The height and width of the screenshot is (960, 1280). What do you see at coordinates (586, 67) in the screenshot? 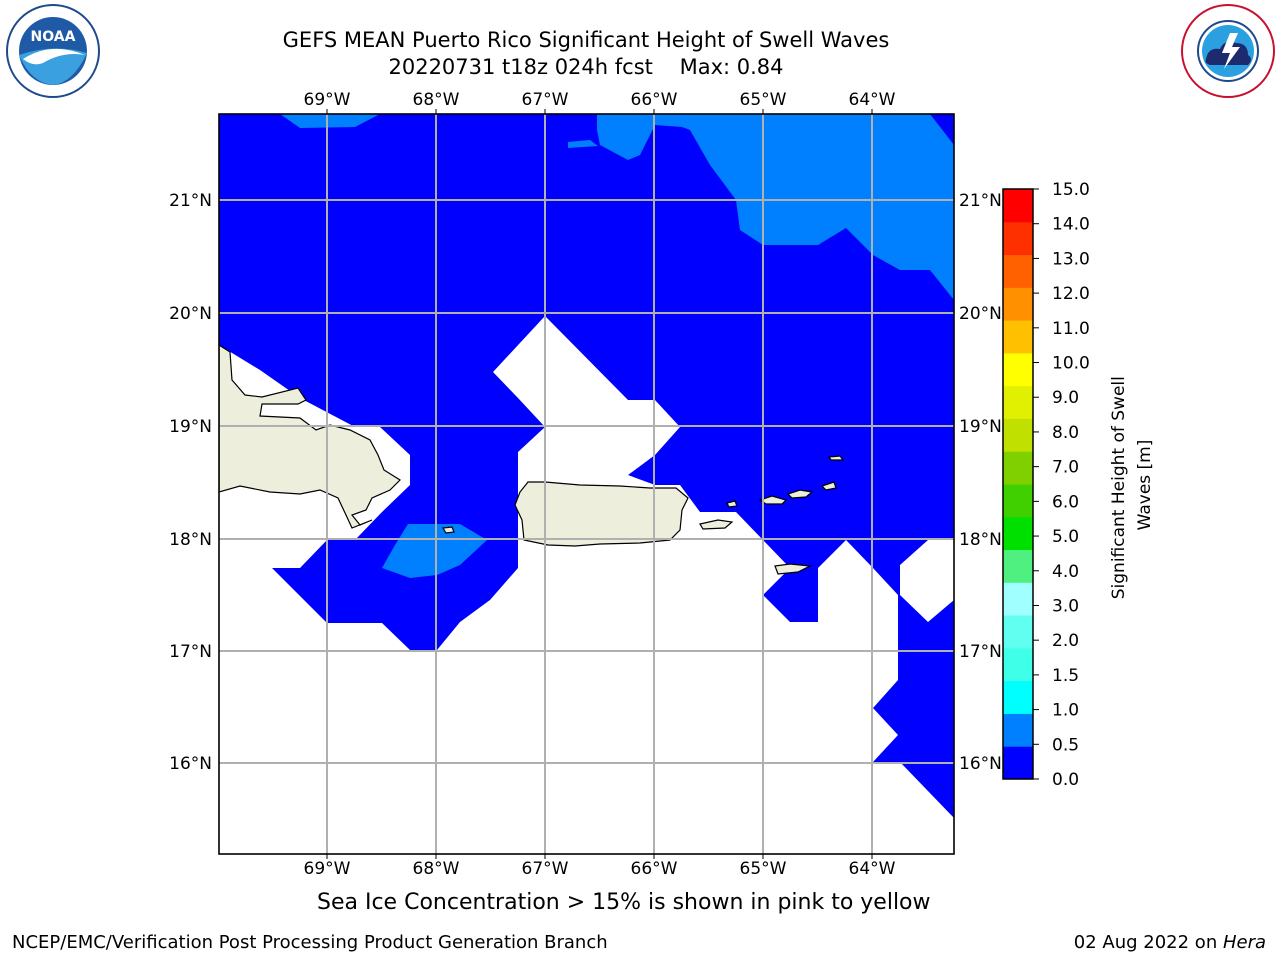
I see `chart-subtitle: 20220731 t18z 024h fcst Max: 0.84` at bounding box center [586, 67].